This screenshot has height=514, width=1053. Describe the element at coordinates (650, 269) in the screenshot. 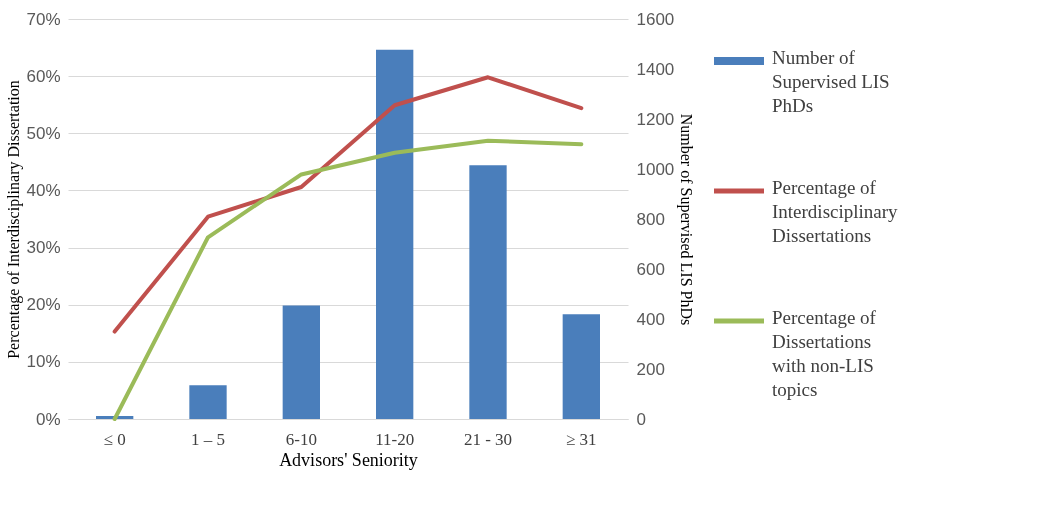

I see `y2-tick-label: 600` at that location.